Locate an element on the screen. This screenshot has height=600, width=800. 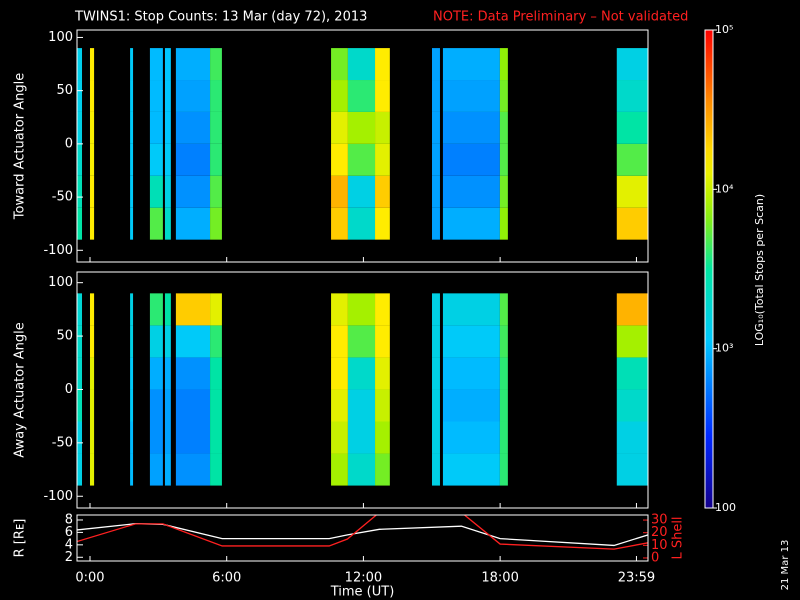
colorbar is located at coordinates (709, 269).